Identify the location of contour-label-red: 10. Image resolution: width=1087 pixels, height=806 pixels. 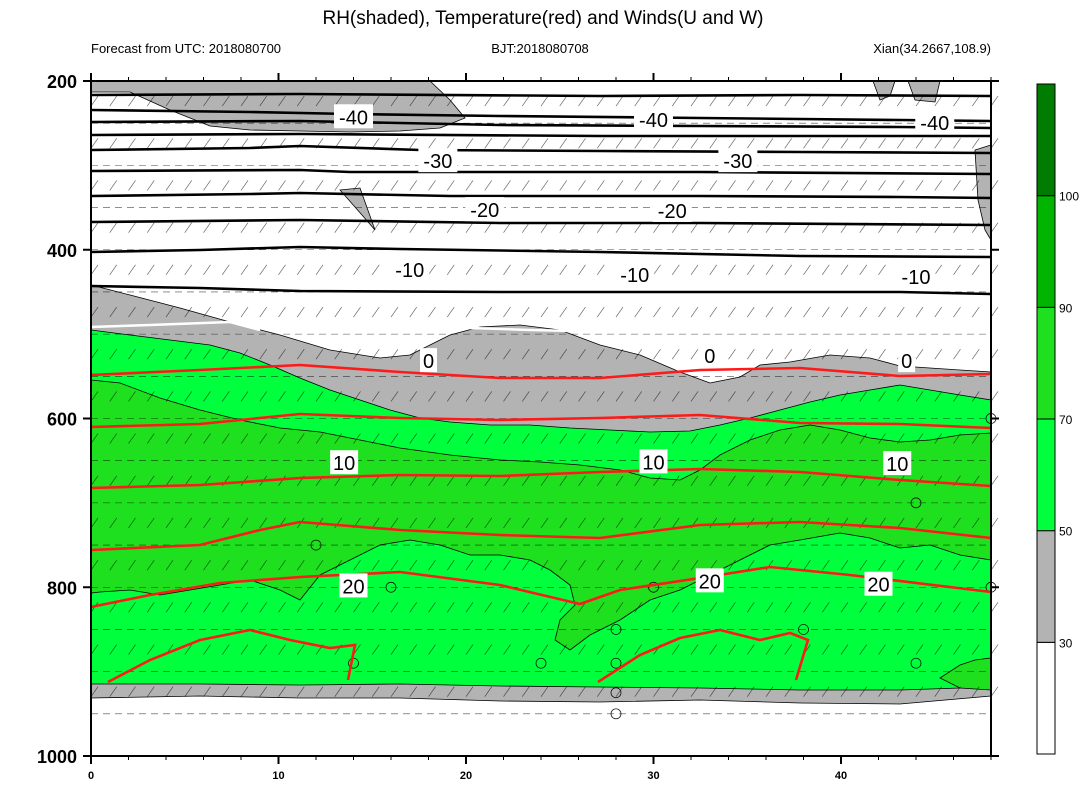
(344, 464).